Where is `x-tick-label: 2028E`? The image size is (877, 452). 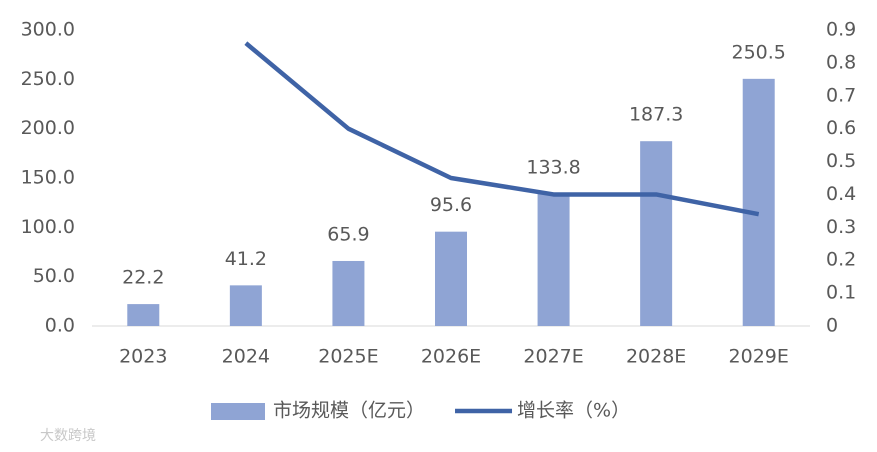 x-tick-label: 2028E is located at coordinates (656, 357).